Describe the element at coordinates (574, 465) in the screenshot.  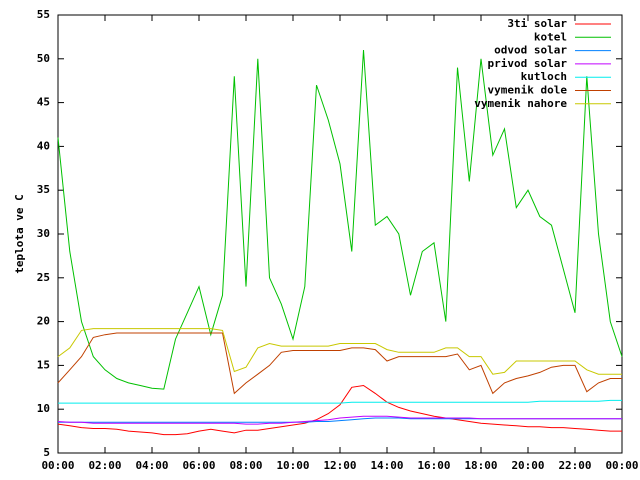
I see `x-tick-label: 22:00` at that location.